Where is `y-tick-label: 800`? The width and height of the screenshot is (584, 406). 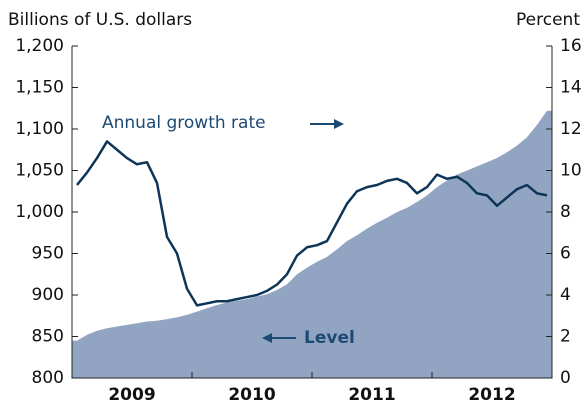 y-tick-label: 800 is located at coordinates (48, 378).